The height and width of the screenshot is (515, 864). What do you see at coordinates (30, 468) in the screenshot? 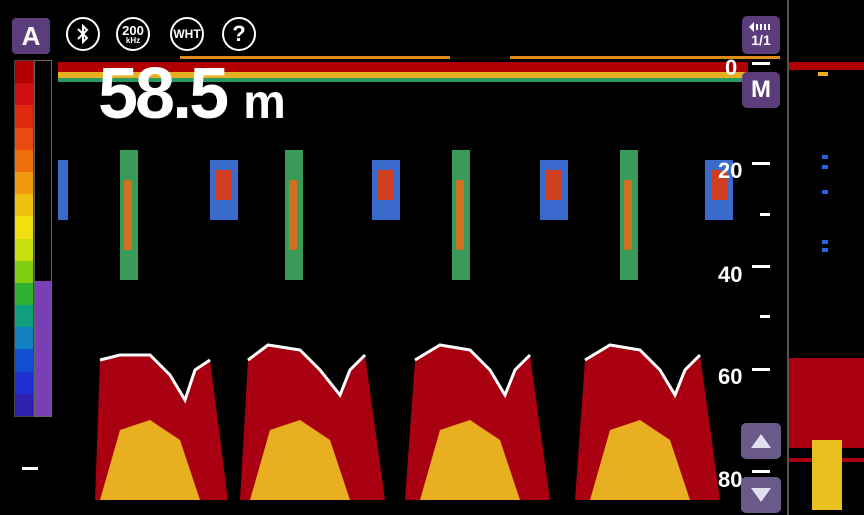
I see `depth-marker` at bounding box center [30, 468].